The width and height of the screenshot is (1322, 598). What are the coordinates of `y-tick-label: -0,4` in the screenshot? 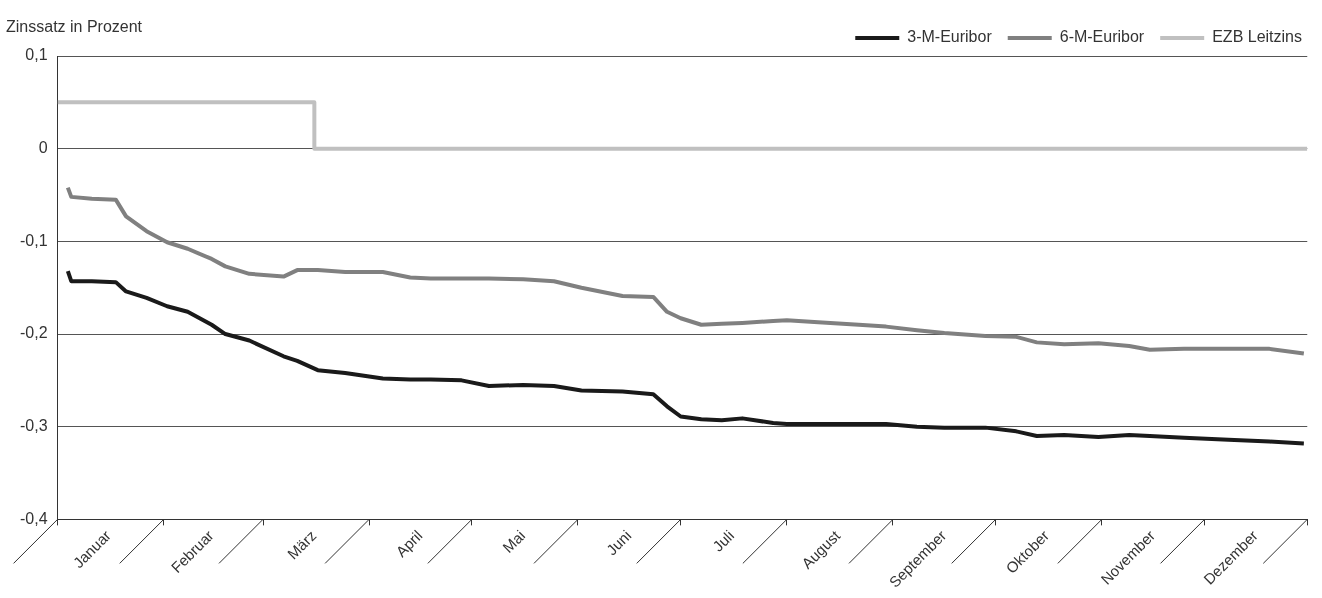 It's located at (33, 518).